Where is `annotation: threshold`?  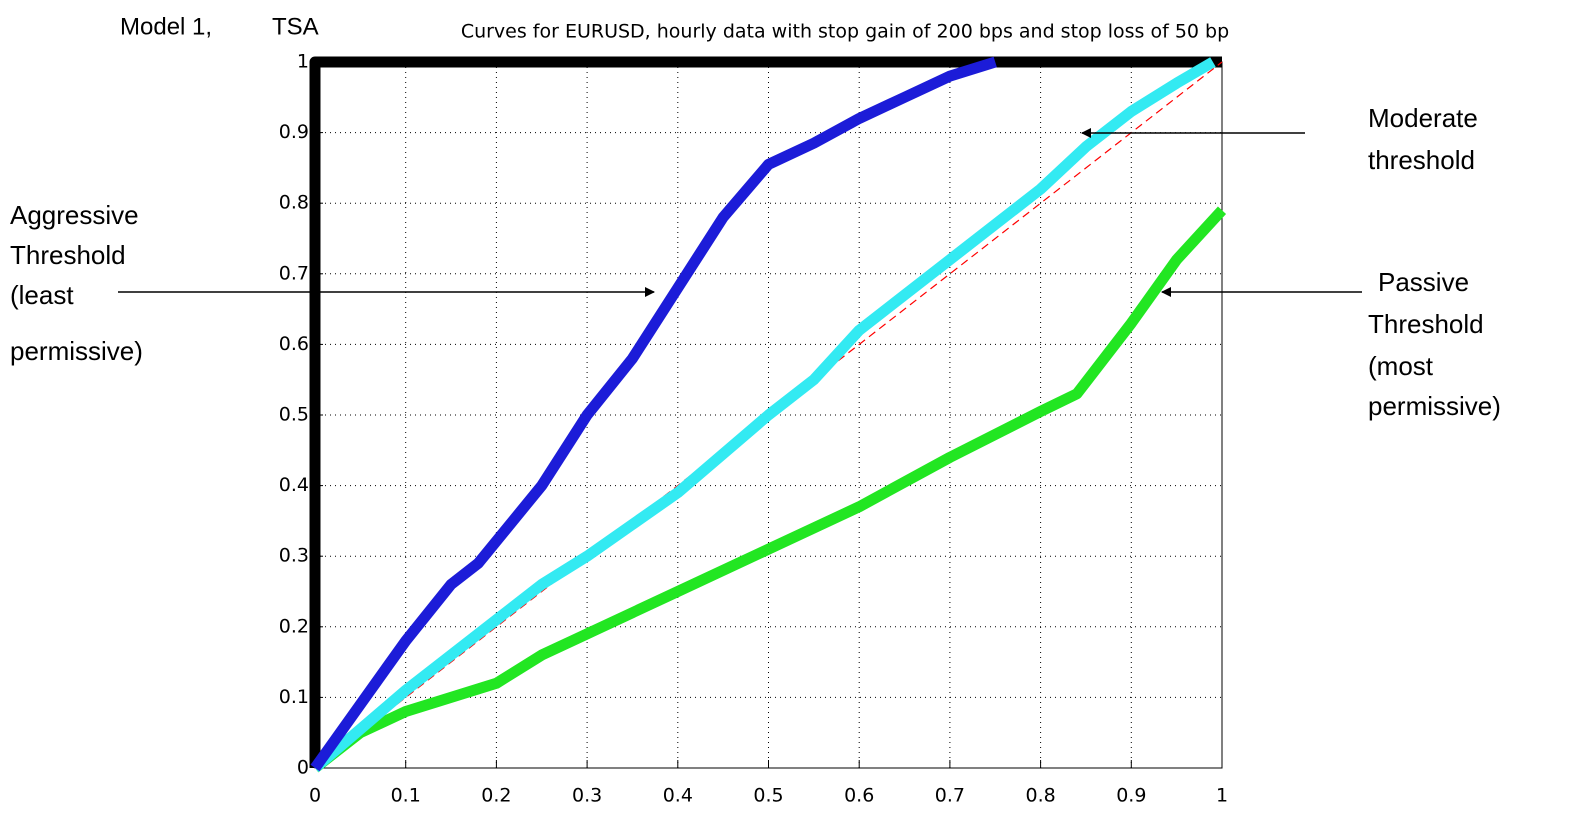
annotation: threshold is located at coordinates (1421, 160).